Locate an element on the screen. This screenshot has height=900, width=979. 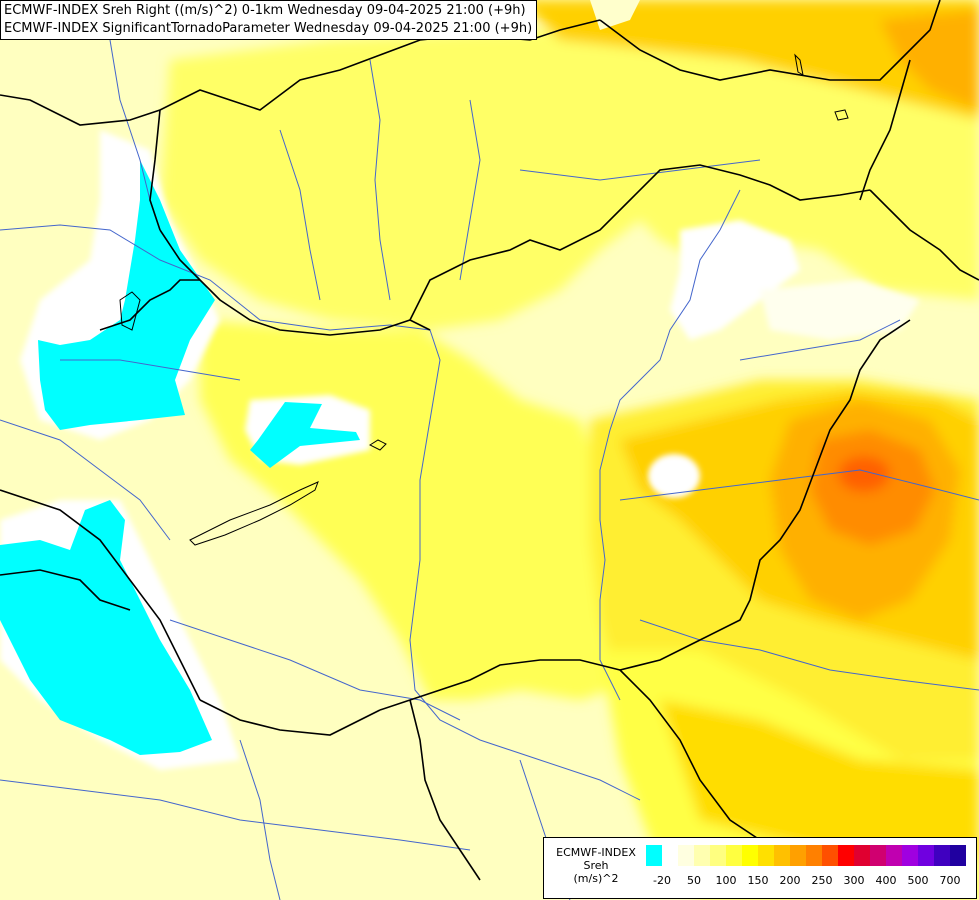
white-spot-center is located at coordinates (674, 476).